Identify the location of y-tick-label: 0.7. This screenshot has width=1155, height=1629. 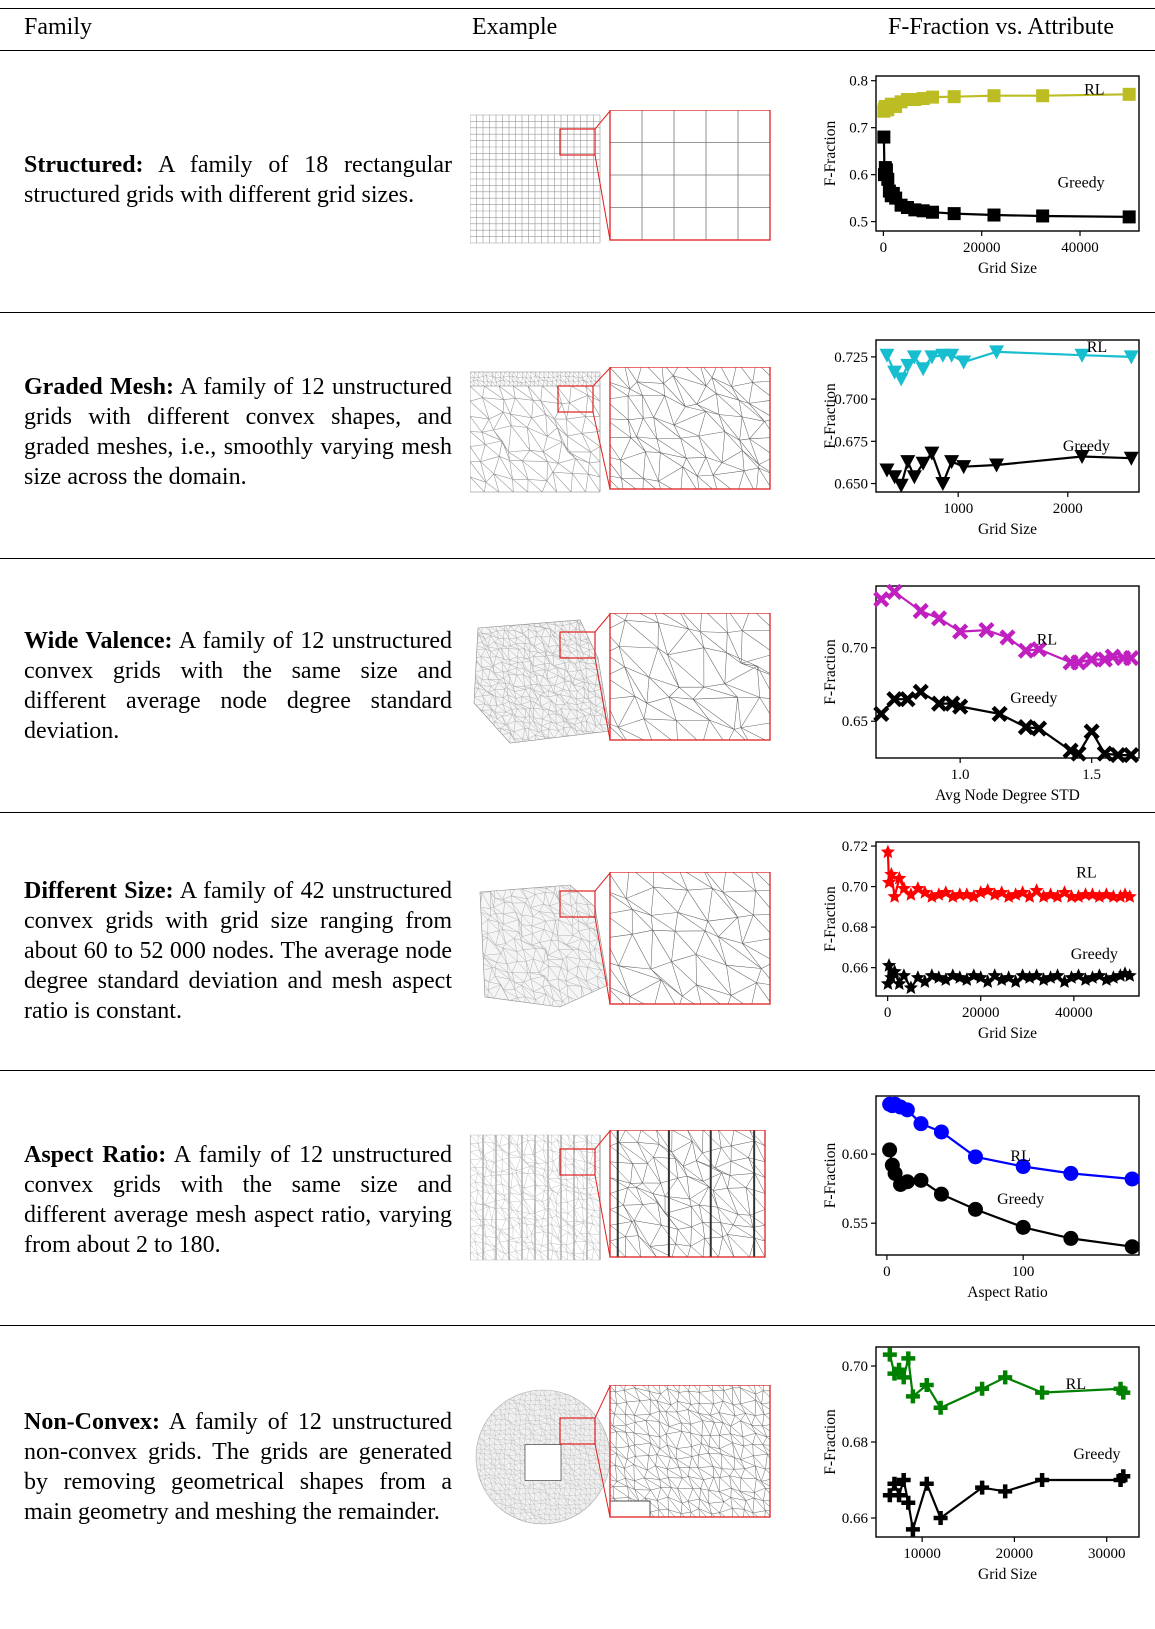
(858, 129).